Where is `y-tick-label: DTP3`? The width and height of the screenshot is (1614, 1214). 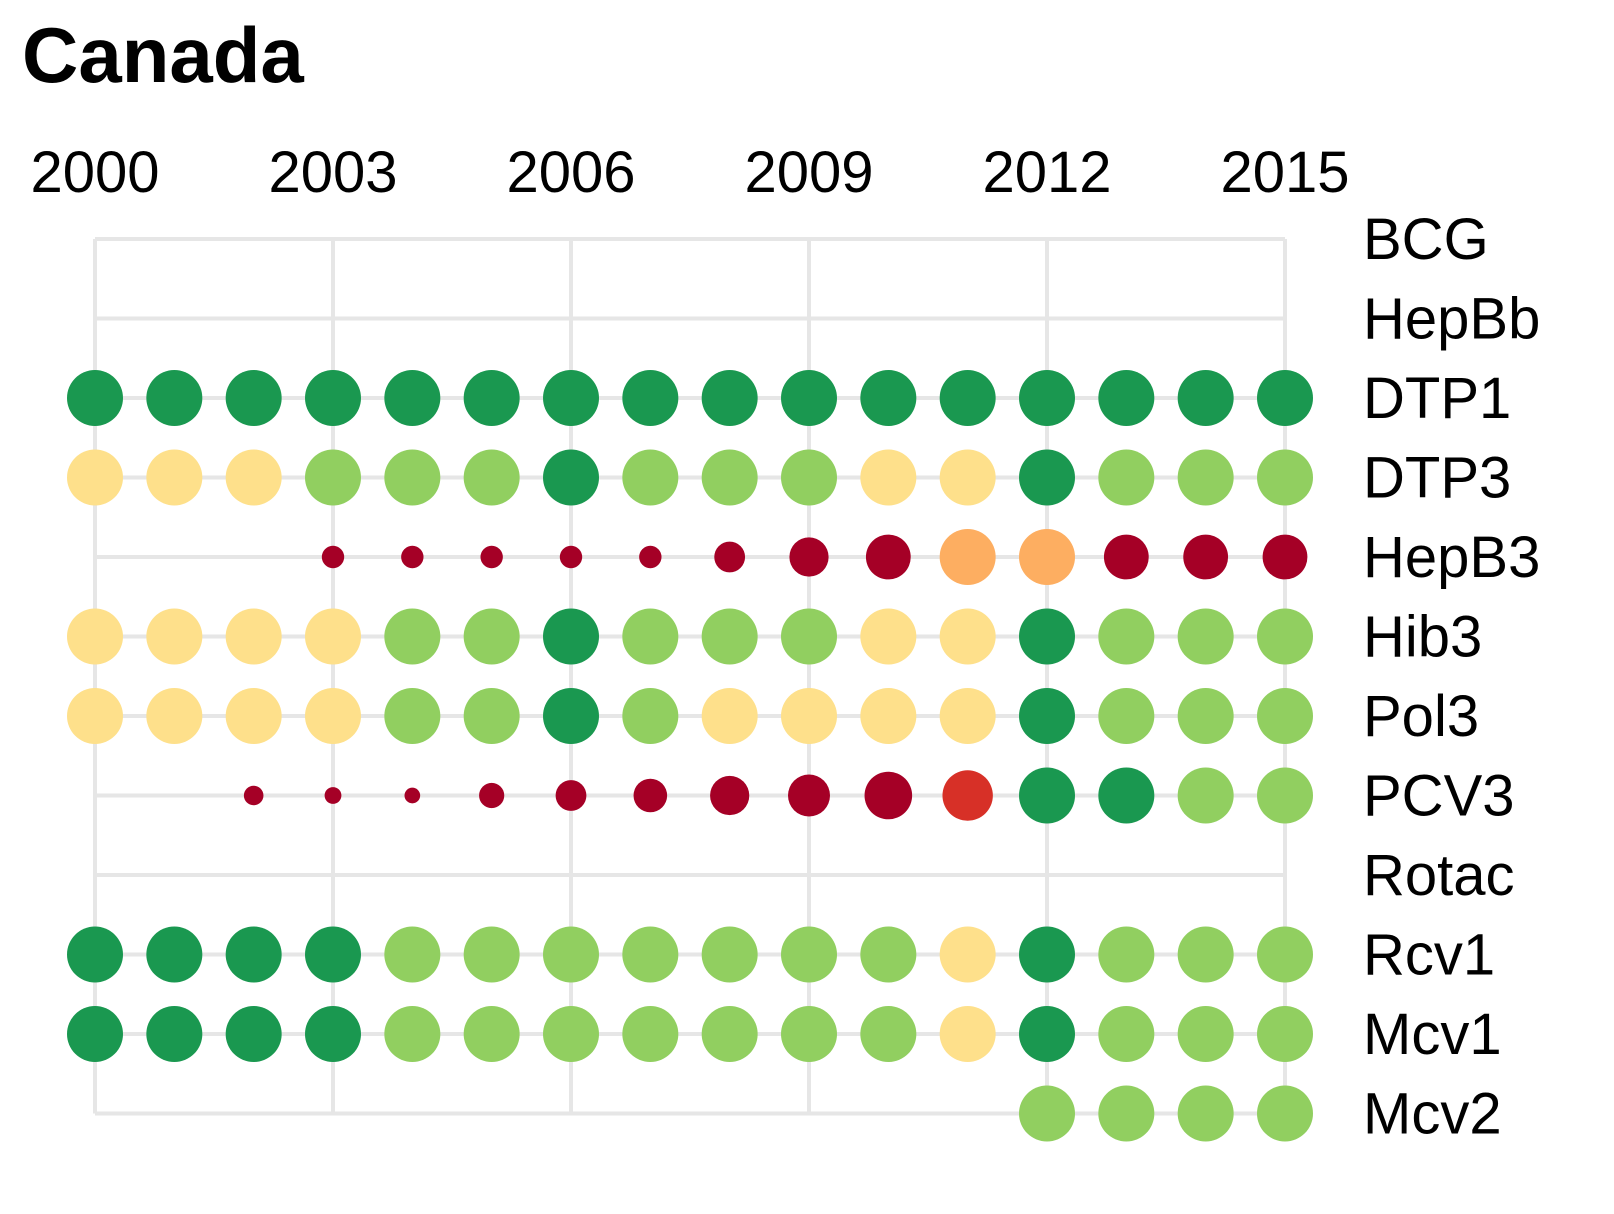 y-tick-label: DTP3 is located at coordinates (1437, 478).